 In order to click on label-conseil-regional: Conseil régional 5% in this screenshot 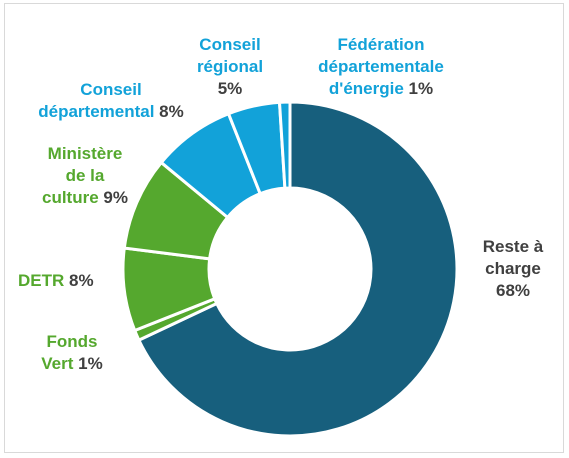, I will do `click(230, 67)`.